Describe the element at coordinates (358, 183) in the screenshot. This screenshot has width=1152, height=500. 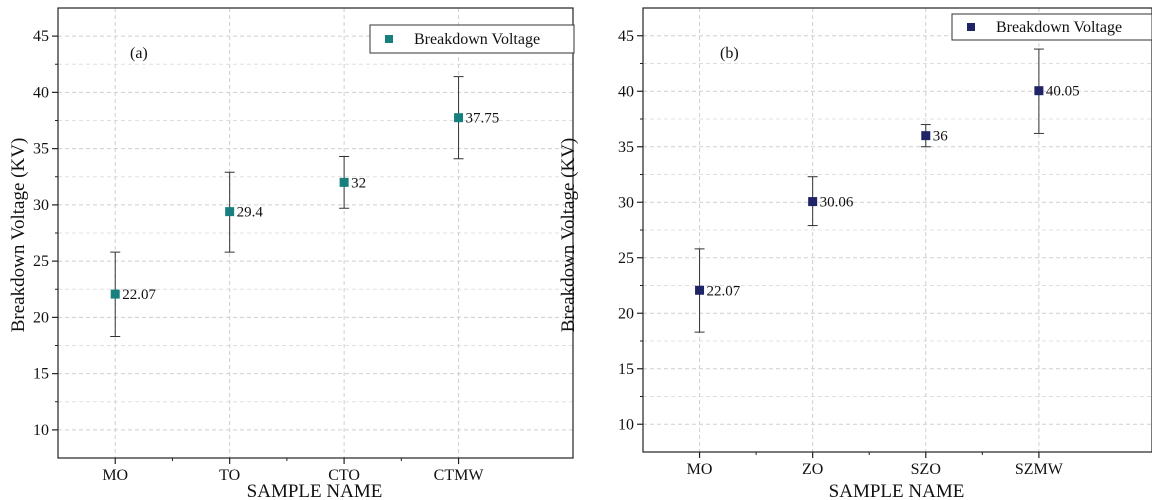
I see `data-label: 32` at that location.